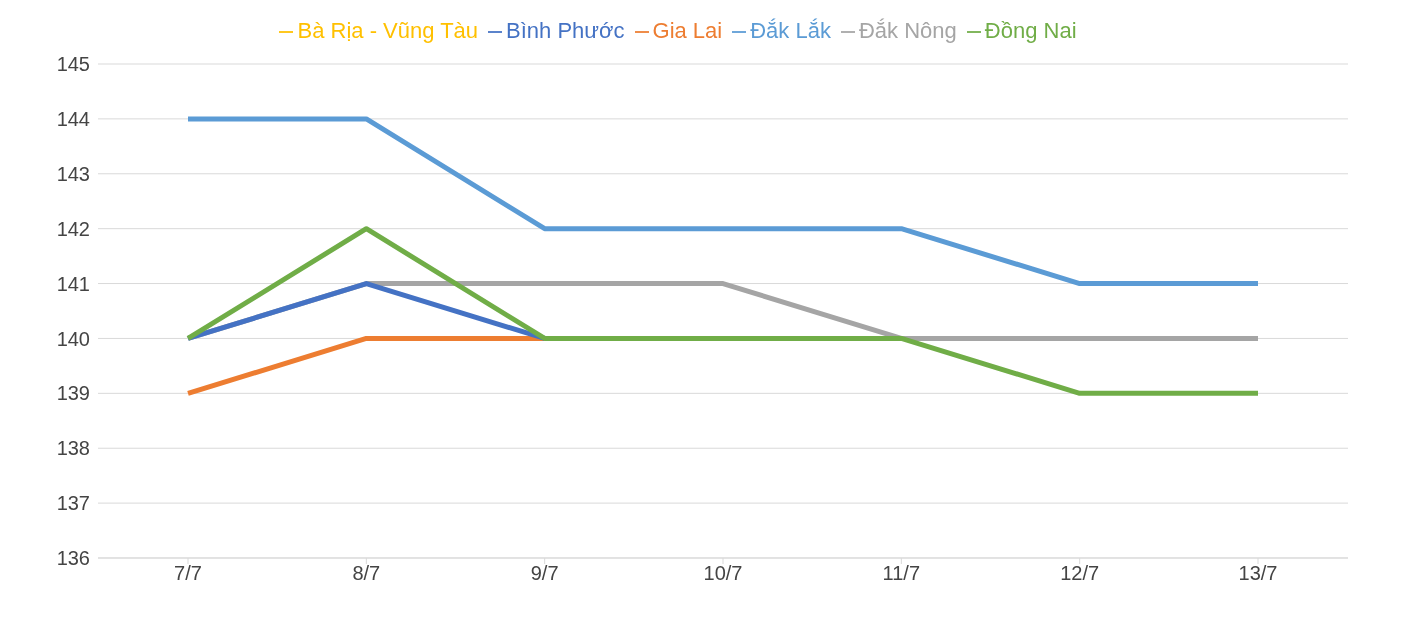 The height and width of the screenshot is (644, 1410). I want to click on y-tick-label: 137, so click(73, 503).